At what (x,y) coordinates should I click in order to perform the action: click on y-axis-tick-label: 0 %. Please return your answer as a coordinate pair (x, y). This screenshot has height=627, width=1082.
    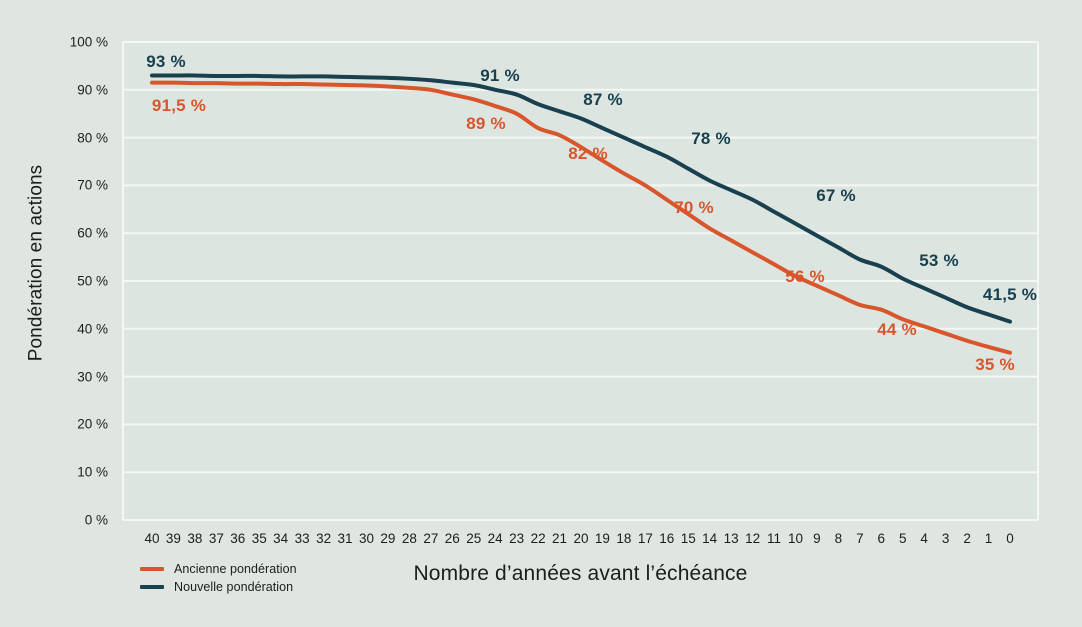
    Looking at the image, I should click on (96, 520).